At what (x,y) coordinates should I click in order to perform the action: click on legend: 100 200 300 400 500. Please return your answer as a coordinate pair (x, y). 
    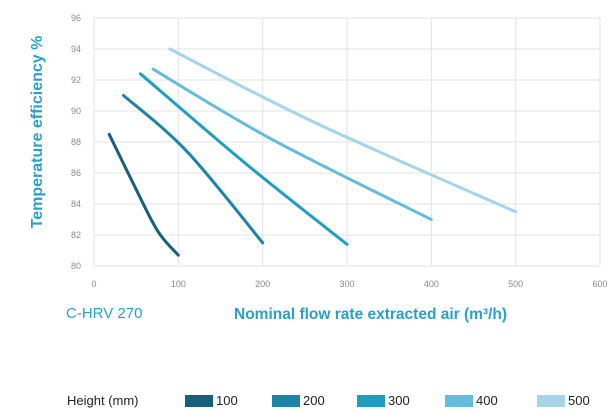
    Looking at the image, I should click on (387, 400).